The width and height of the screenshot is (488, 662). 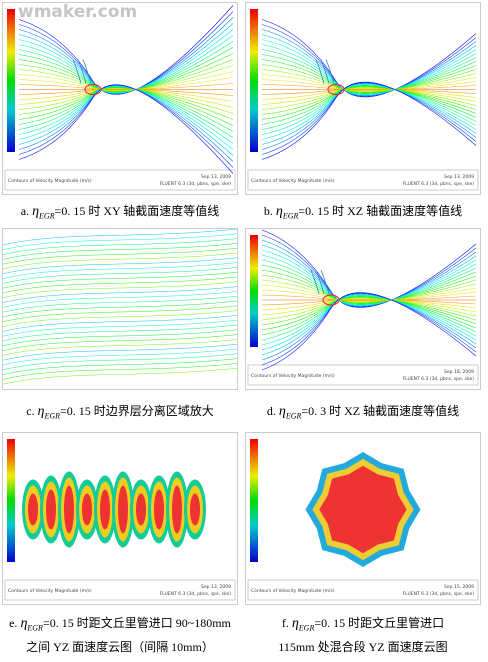 What do you see at coordinates (379, 623) in the screenshot?
I see `caption-text: =0. 15 时距文丘里管进口` at bounding box center [379, 623].